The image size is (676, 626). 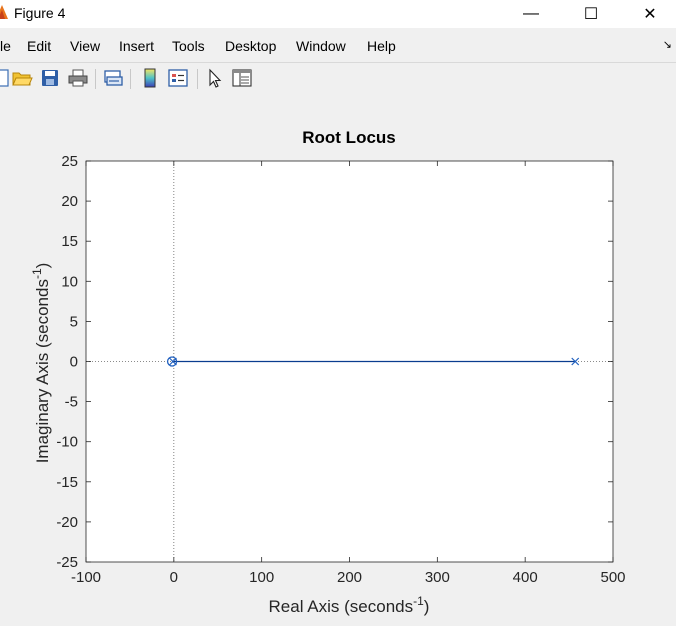 What do you see at coordinates (251, 46) in the screenshot?
I see `menu-desktop: Desktop` at bounding box center [251, 46].